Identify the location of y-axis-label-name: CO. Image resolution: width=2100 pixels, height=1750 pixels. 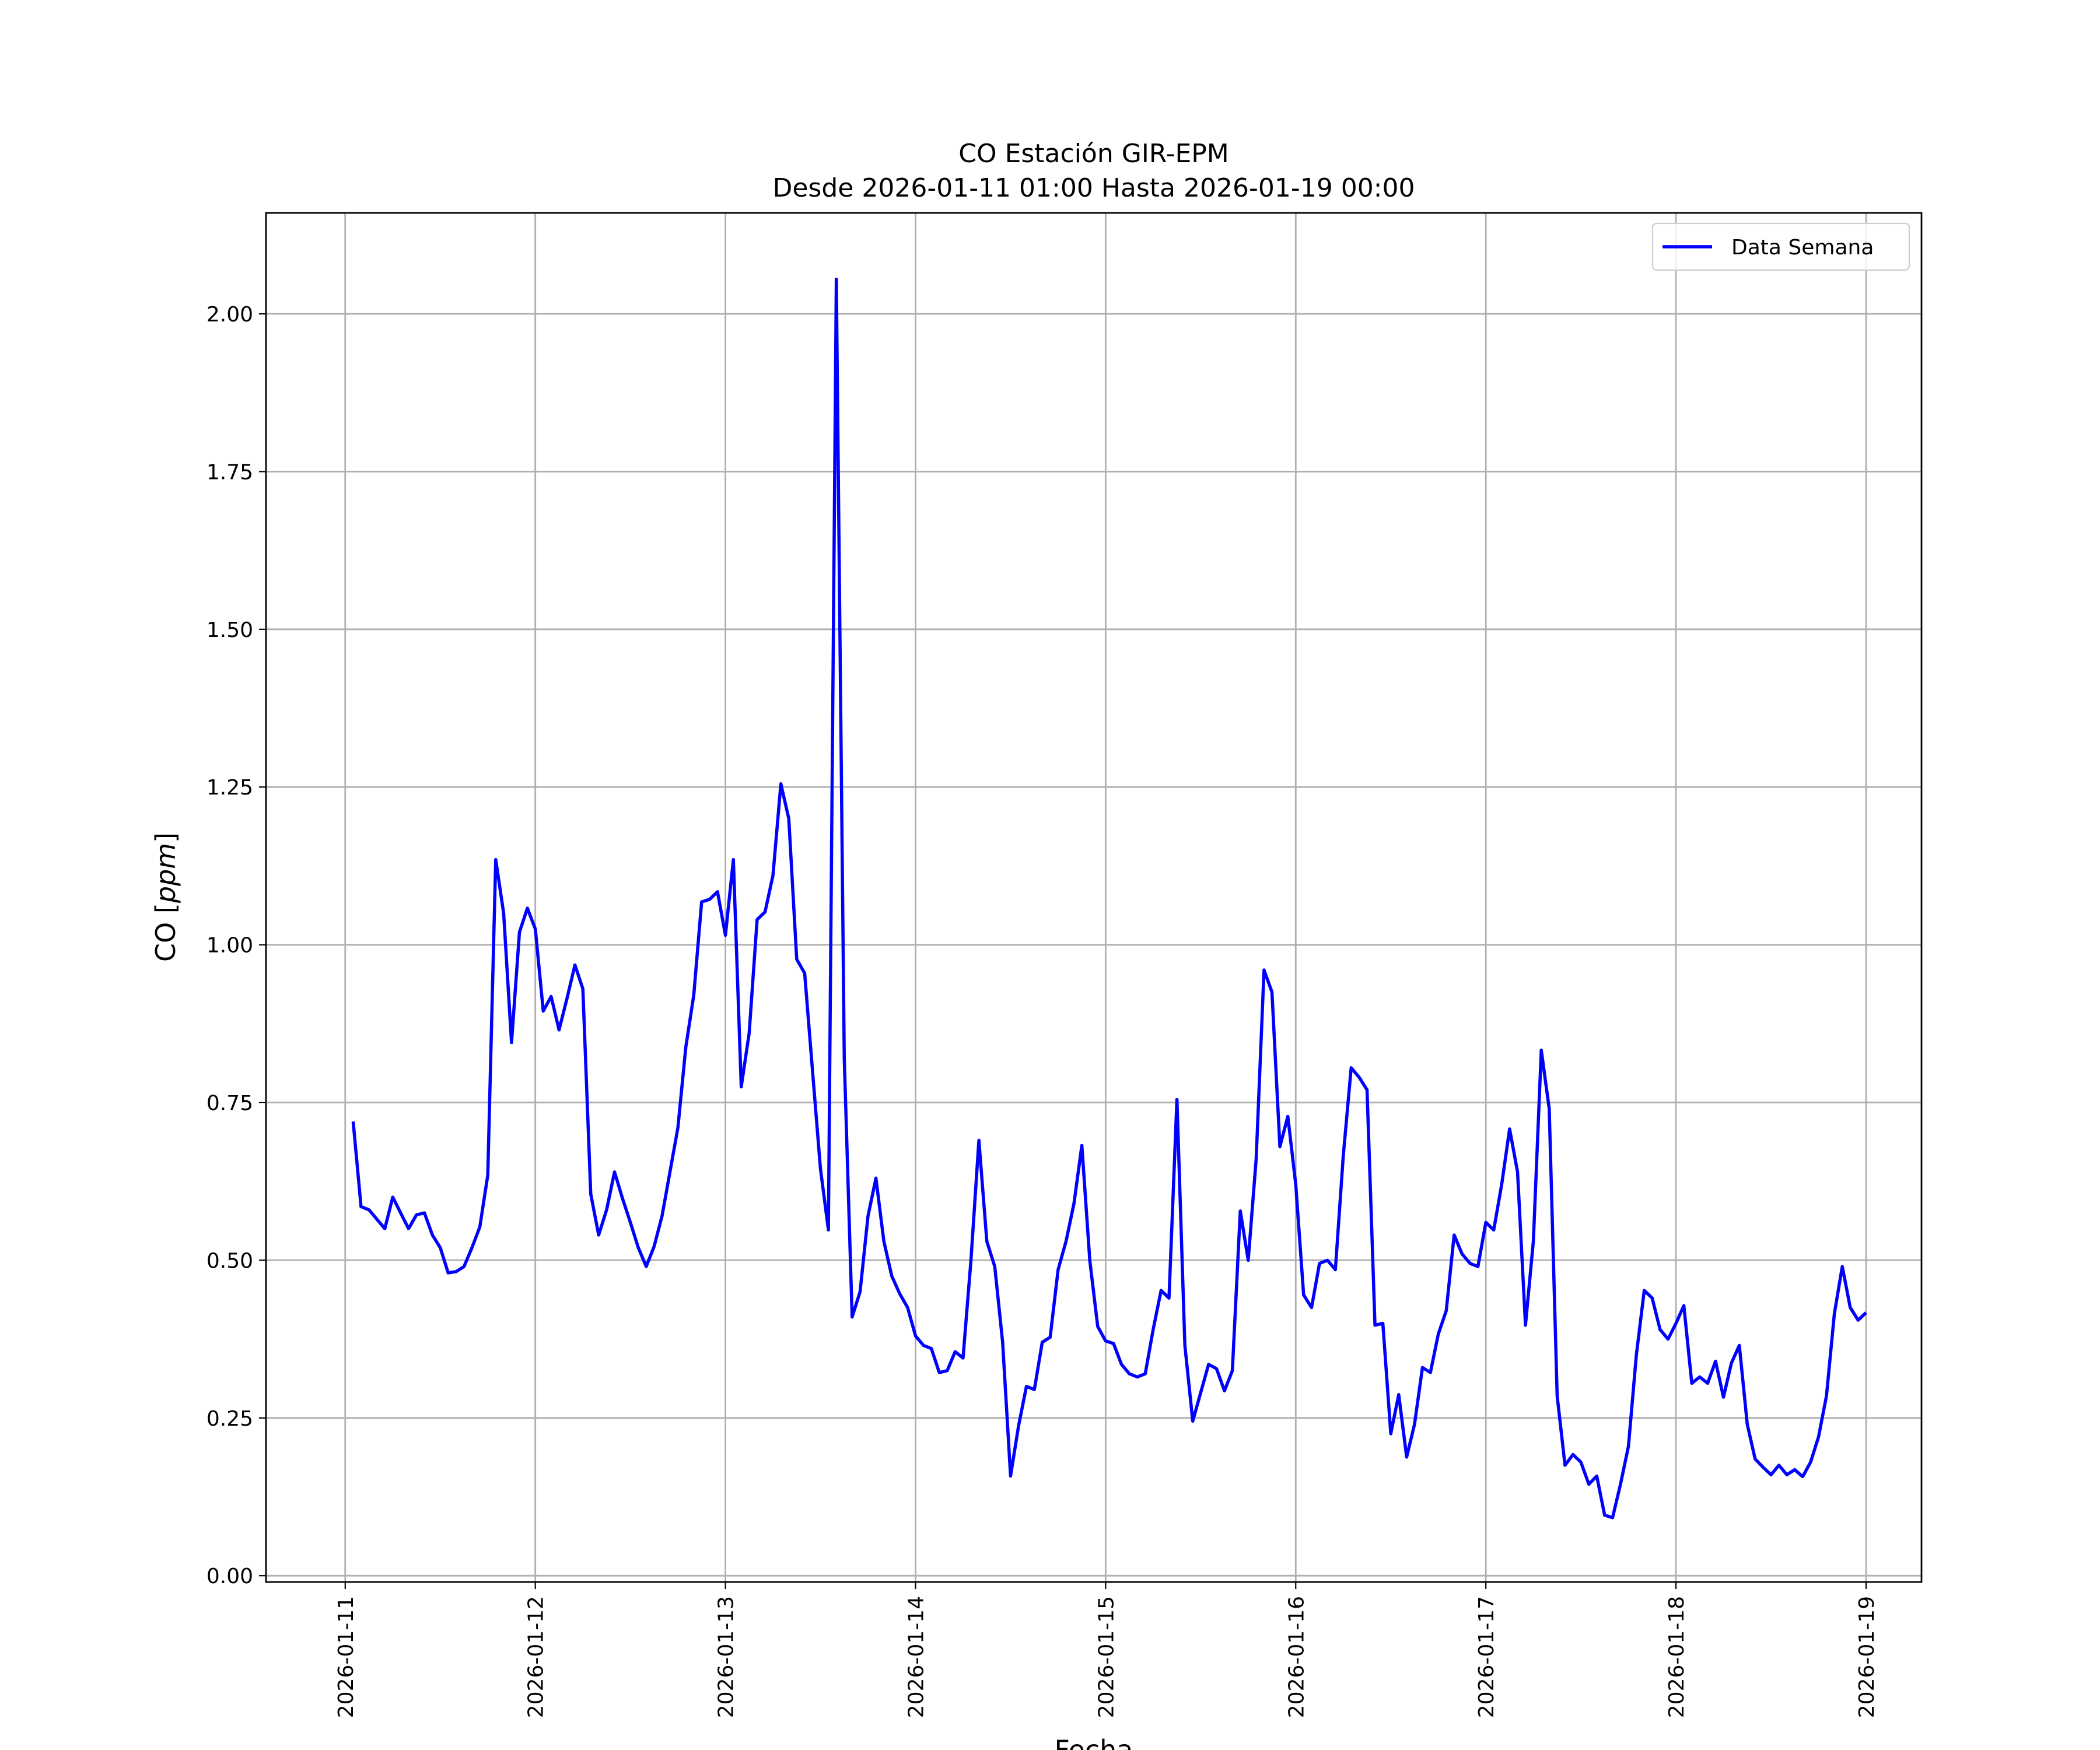
(166, 942).